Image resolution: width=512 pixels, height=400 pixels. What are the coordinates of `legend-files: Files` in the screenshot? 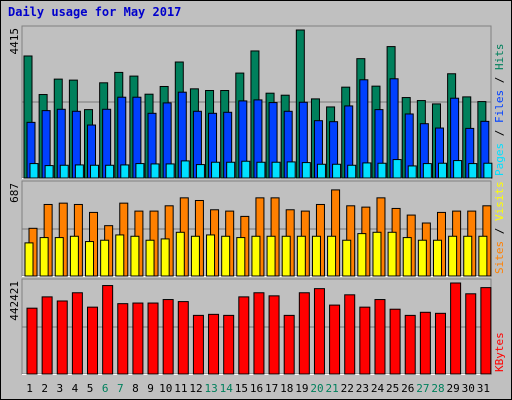 It's located at (499, 106).